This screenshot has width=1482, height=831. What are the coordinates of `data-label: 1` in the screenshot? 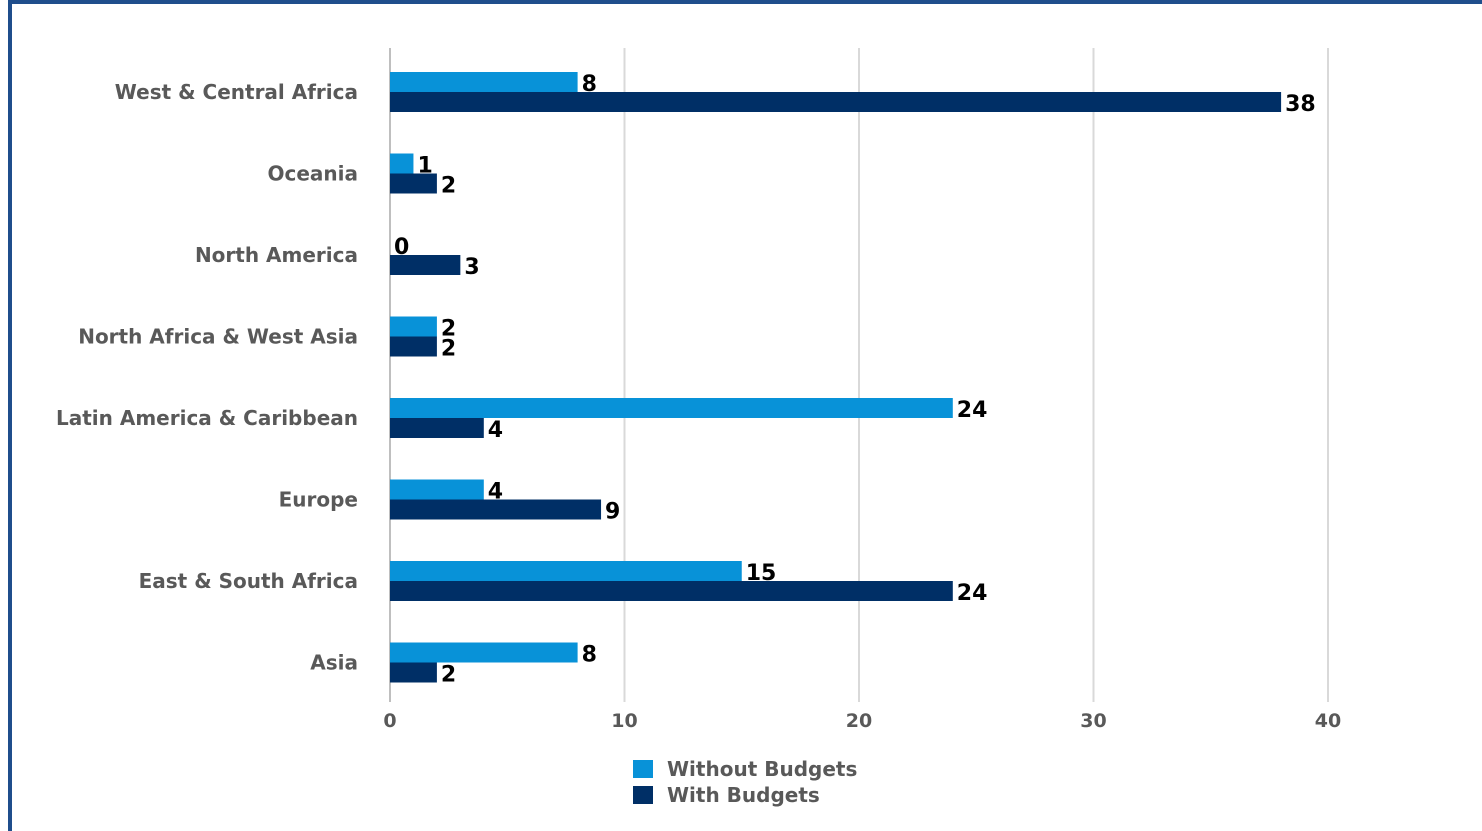 It's located at (424, 166).